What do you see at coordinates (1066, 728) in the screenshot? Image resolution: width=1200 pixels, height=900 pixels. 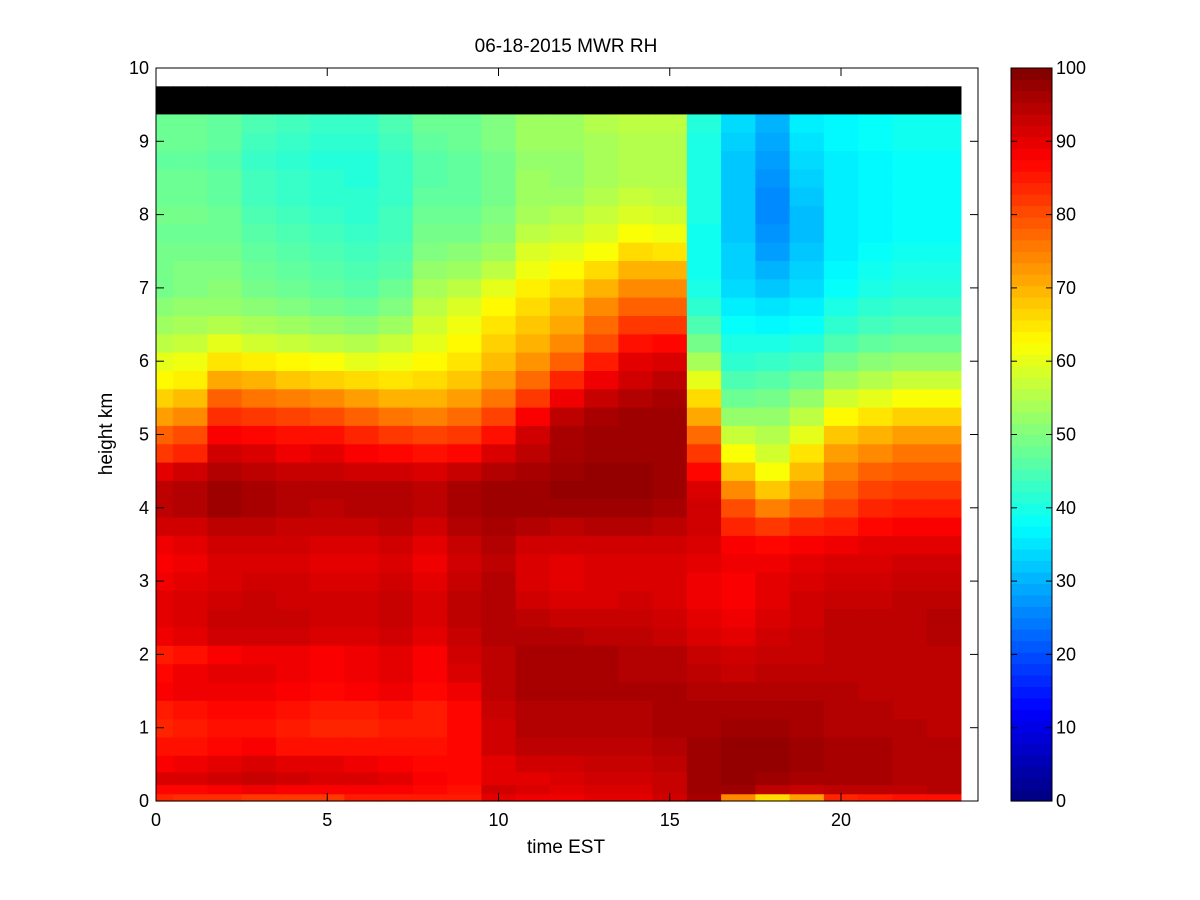 I see `colorbar-tick-label: 10` at bounding box center [1066, 728].